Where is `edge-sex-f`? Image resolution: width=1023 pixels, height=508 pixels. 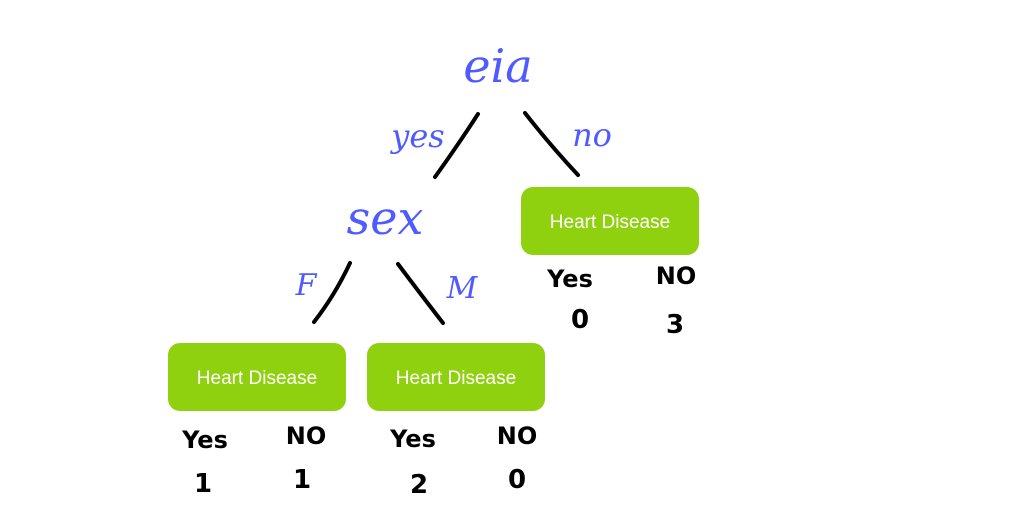
edge-sex-f is located at coordinates (332, 292).